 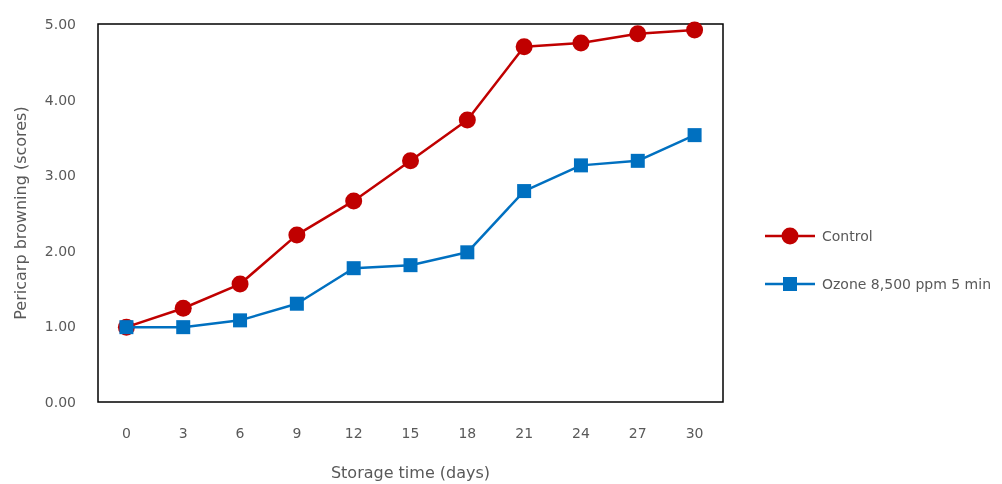 What do you see at coordinates (353, 433) in the screenshot?
I see `x-tick-label: 12` at bounding box center [353, 433].